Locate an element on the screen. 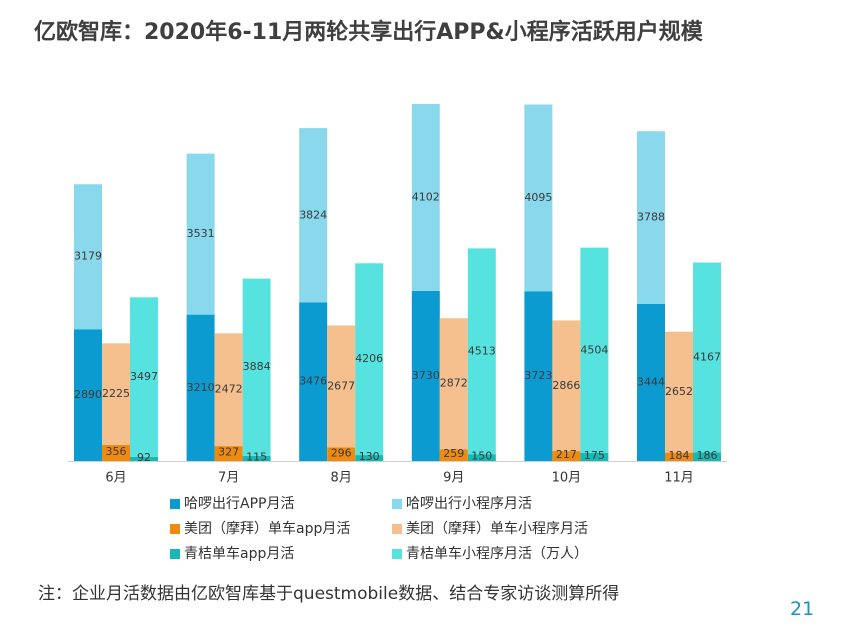  x-tick-label-3: 9月 is located at coordinates (453, 478).